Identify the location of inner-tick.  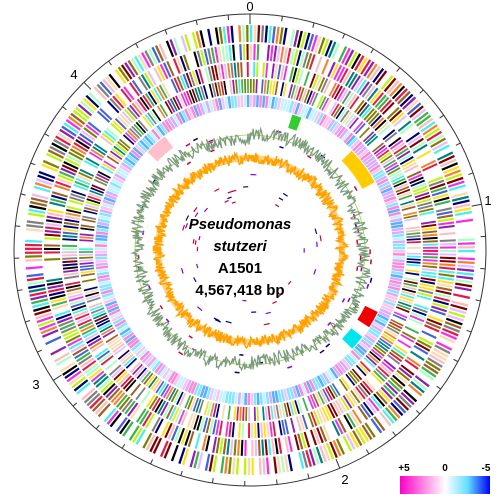
(281, 199).